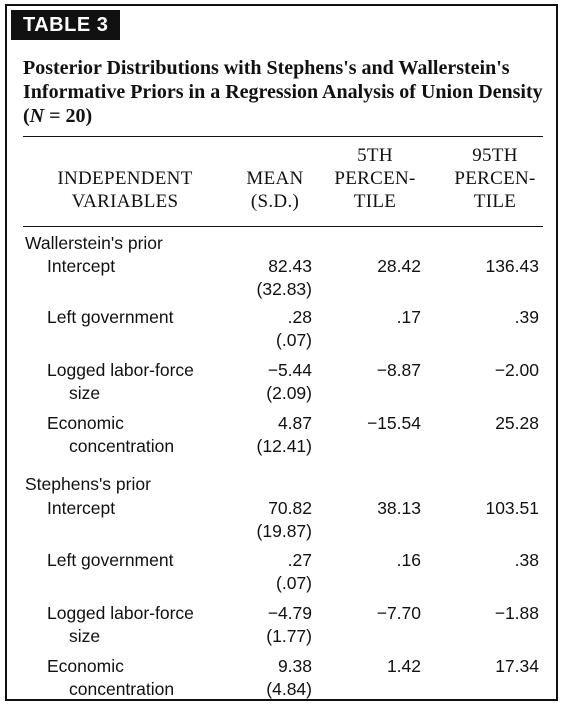 The image size is (567, 709). What do you see at coordinates (294, 423) in the screenshot?
I see `cell-mean-value: 4.87` at bounding box center [294, 423].